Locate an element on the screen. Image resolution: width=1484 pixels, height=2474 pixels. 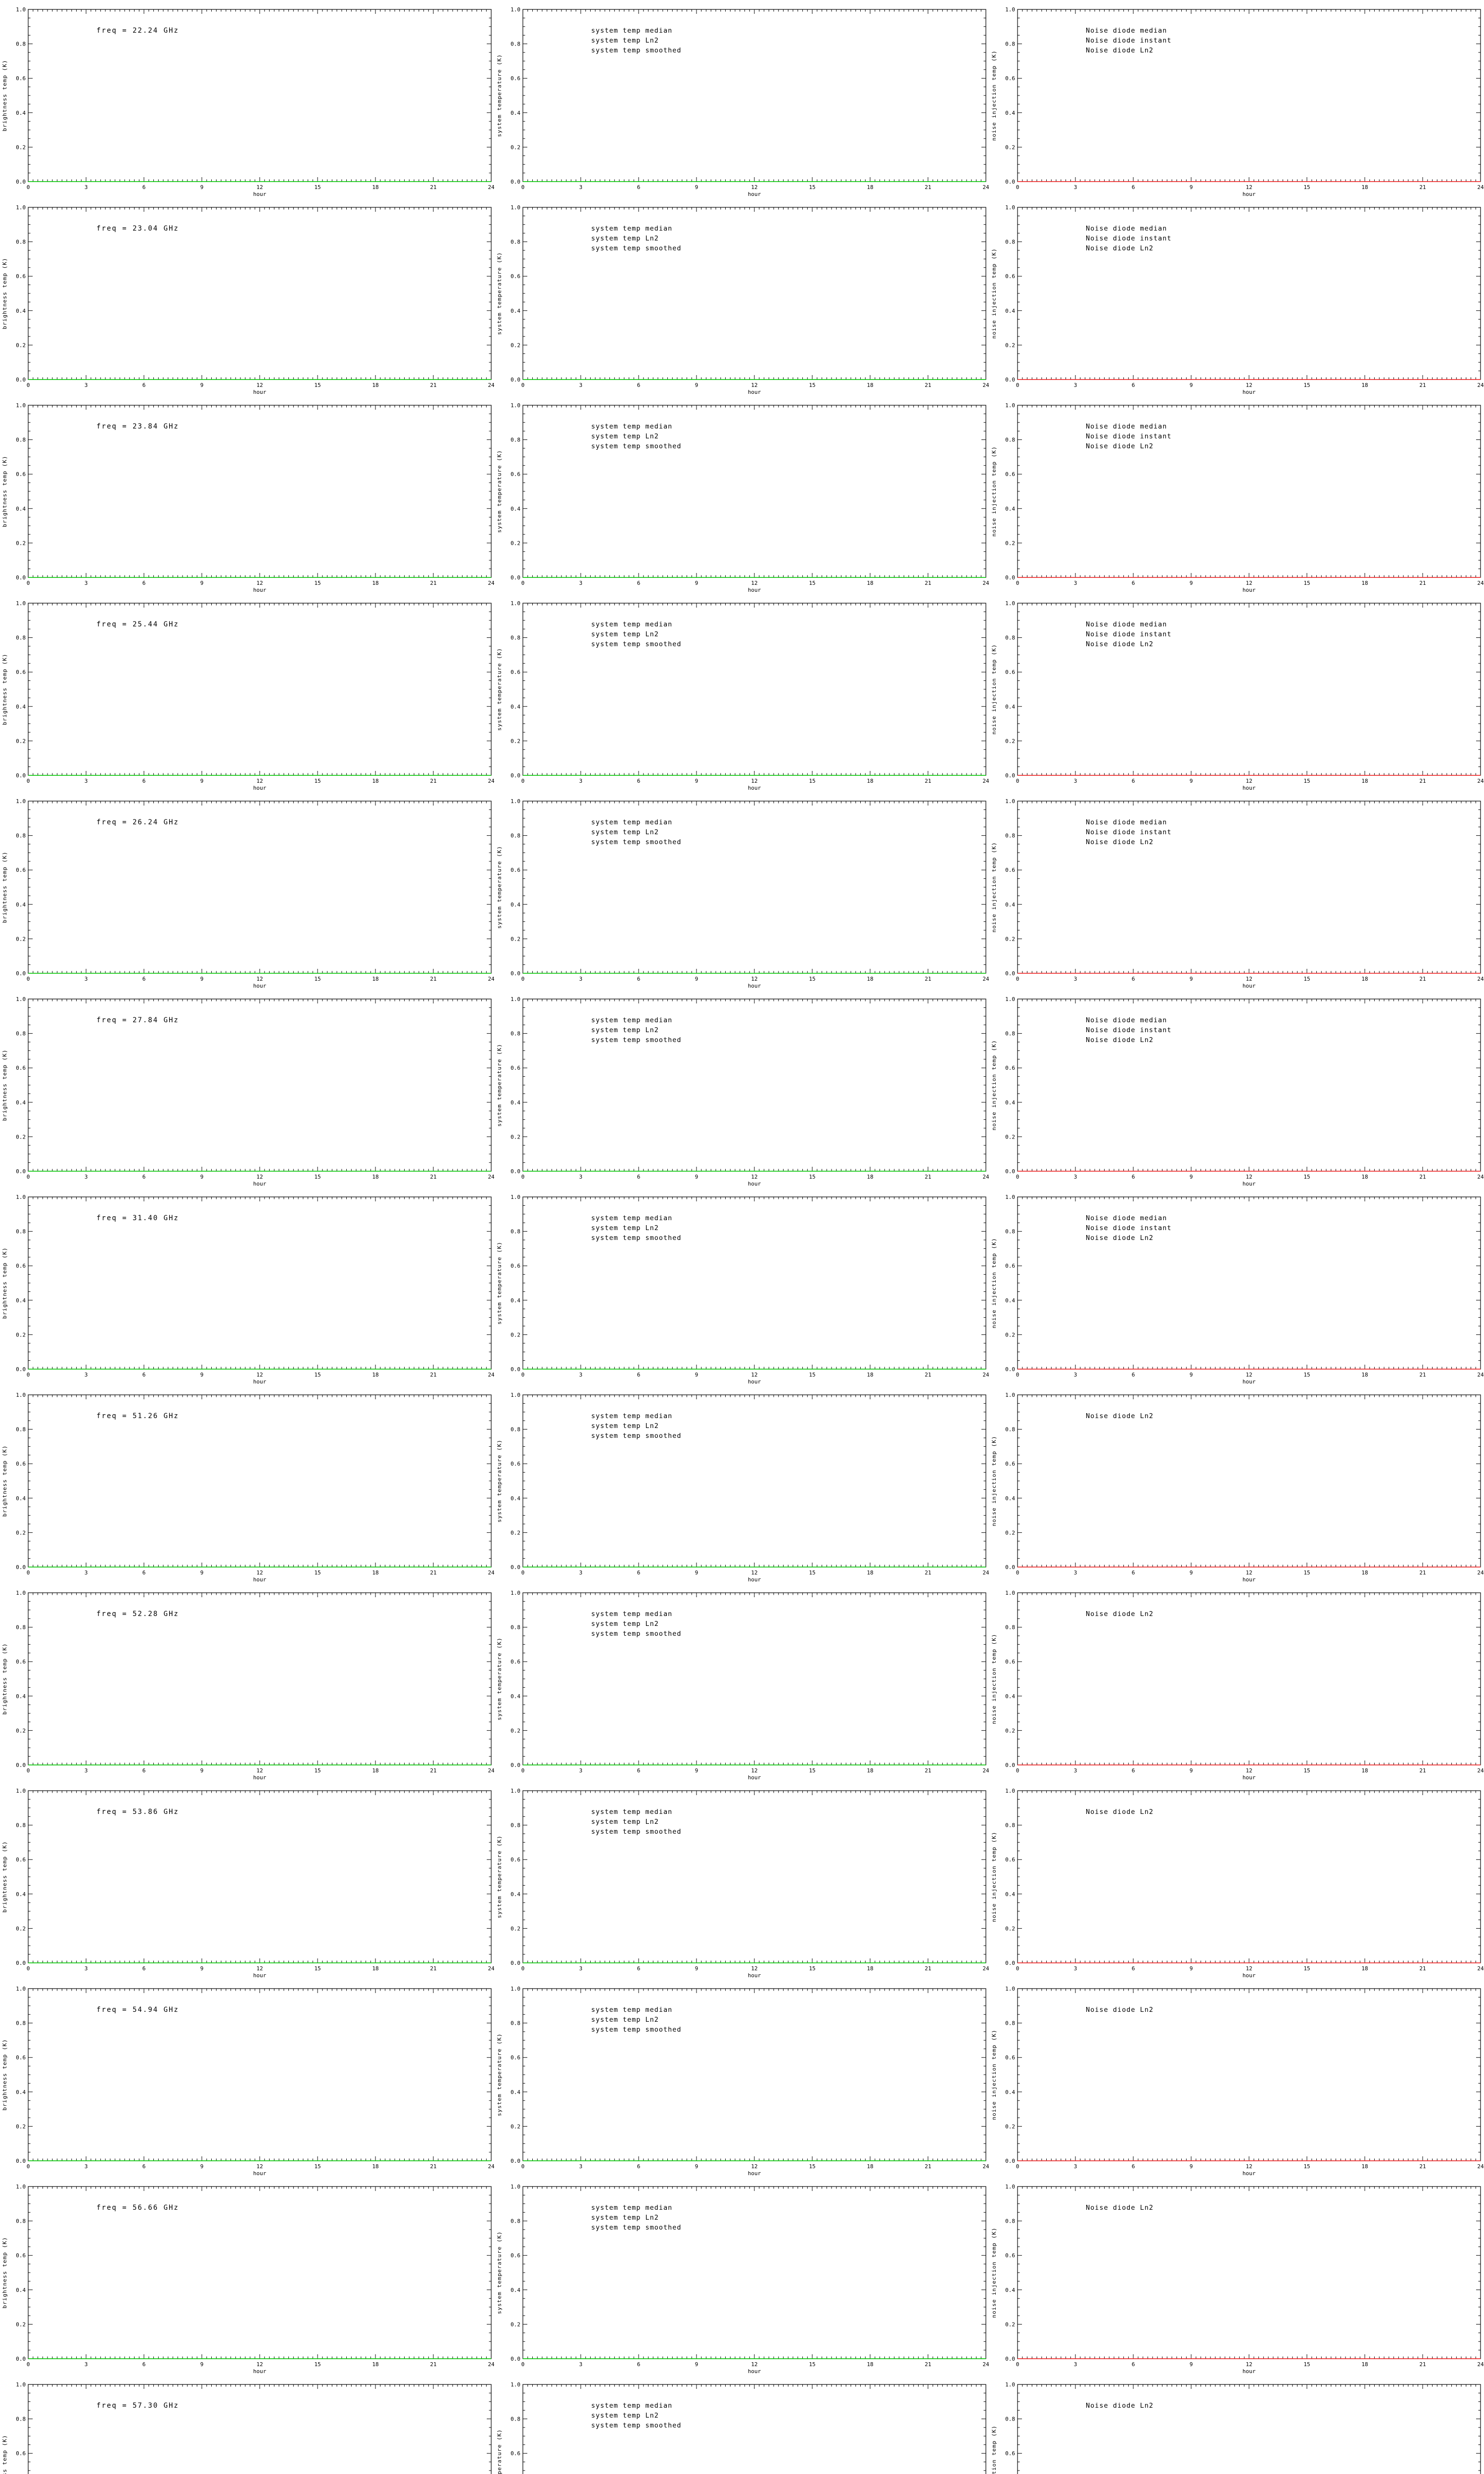
axis-ticks is located at coordinates (260, 96).